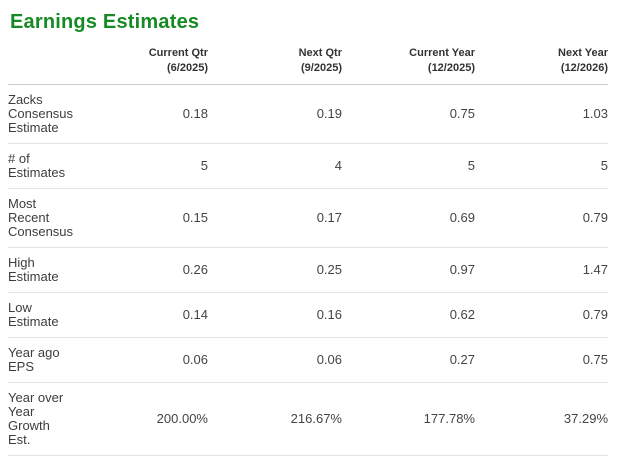  I want to click on value-cell: 4, so click(275, 166).